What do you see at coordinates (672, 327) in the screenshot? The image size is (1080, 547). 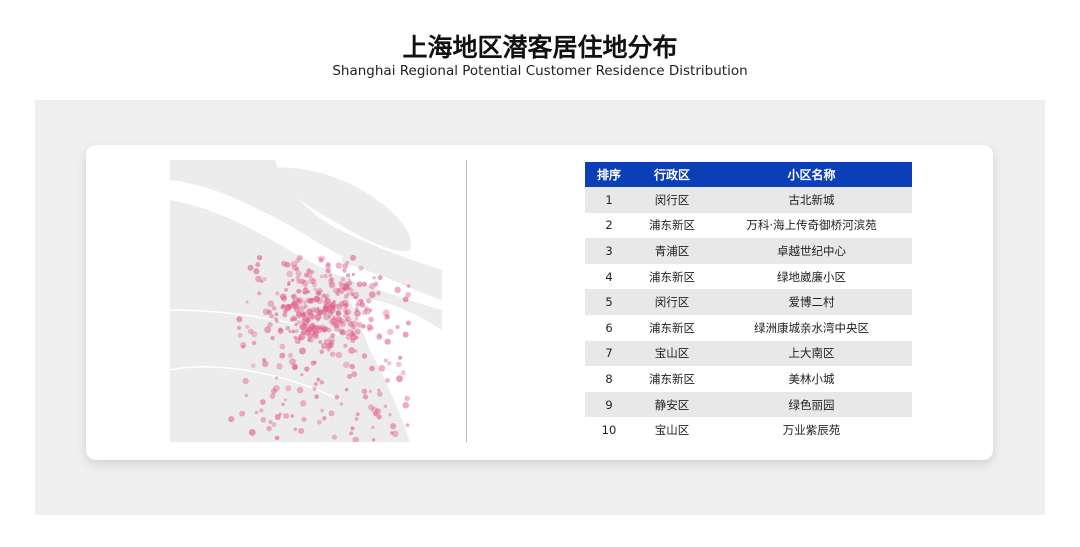 I see `cell-district: 浦东新区` at bounding box center [672, 327].